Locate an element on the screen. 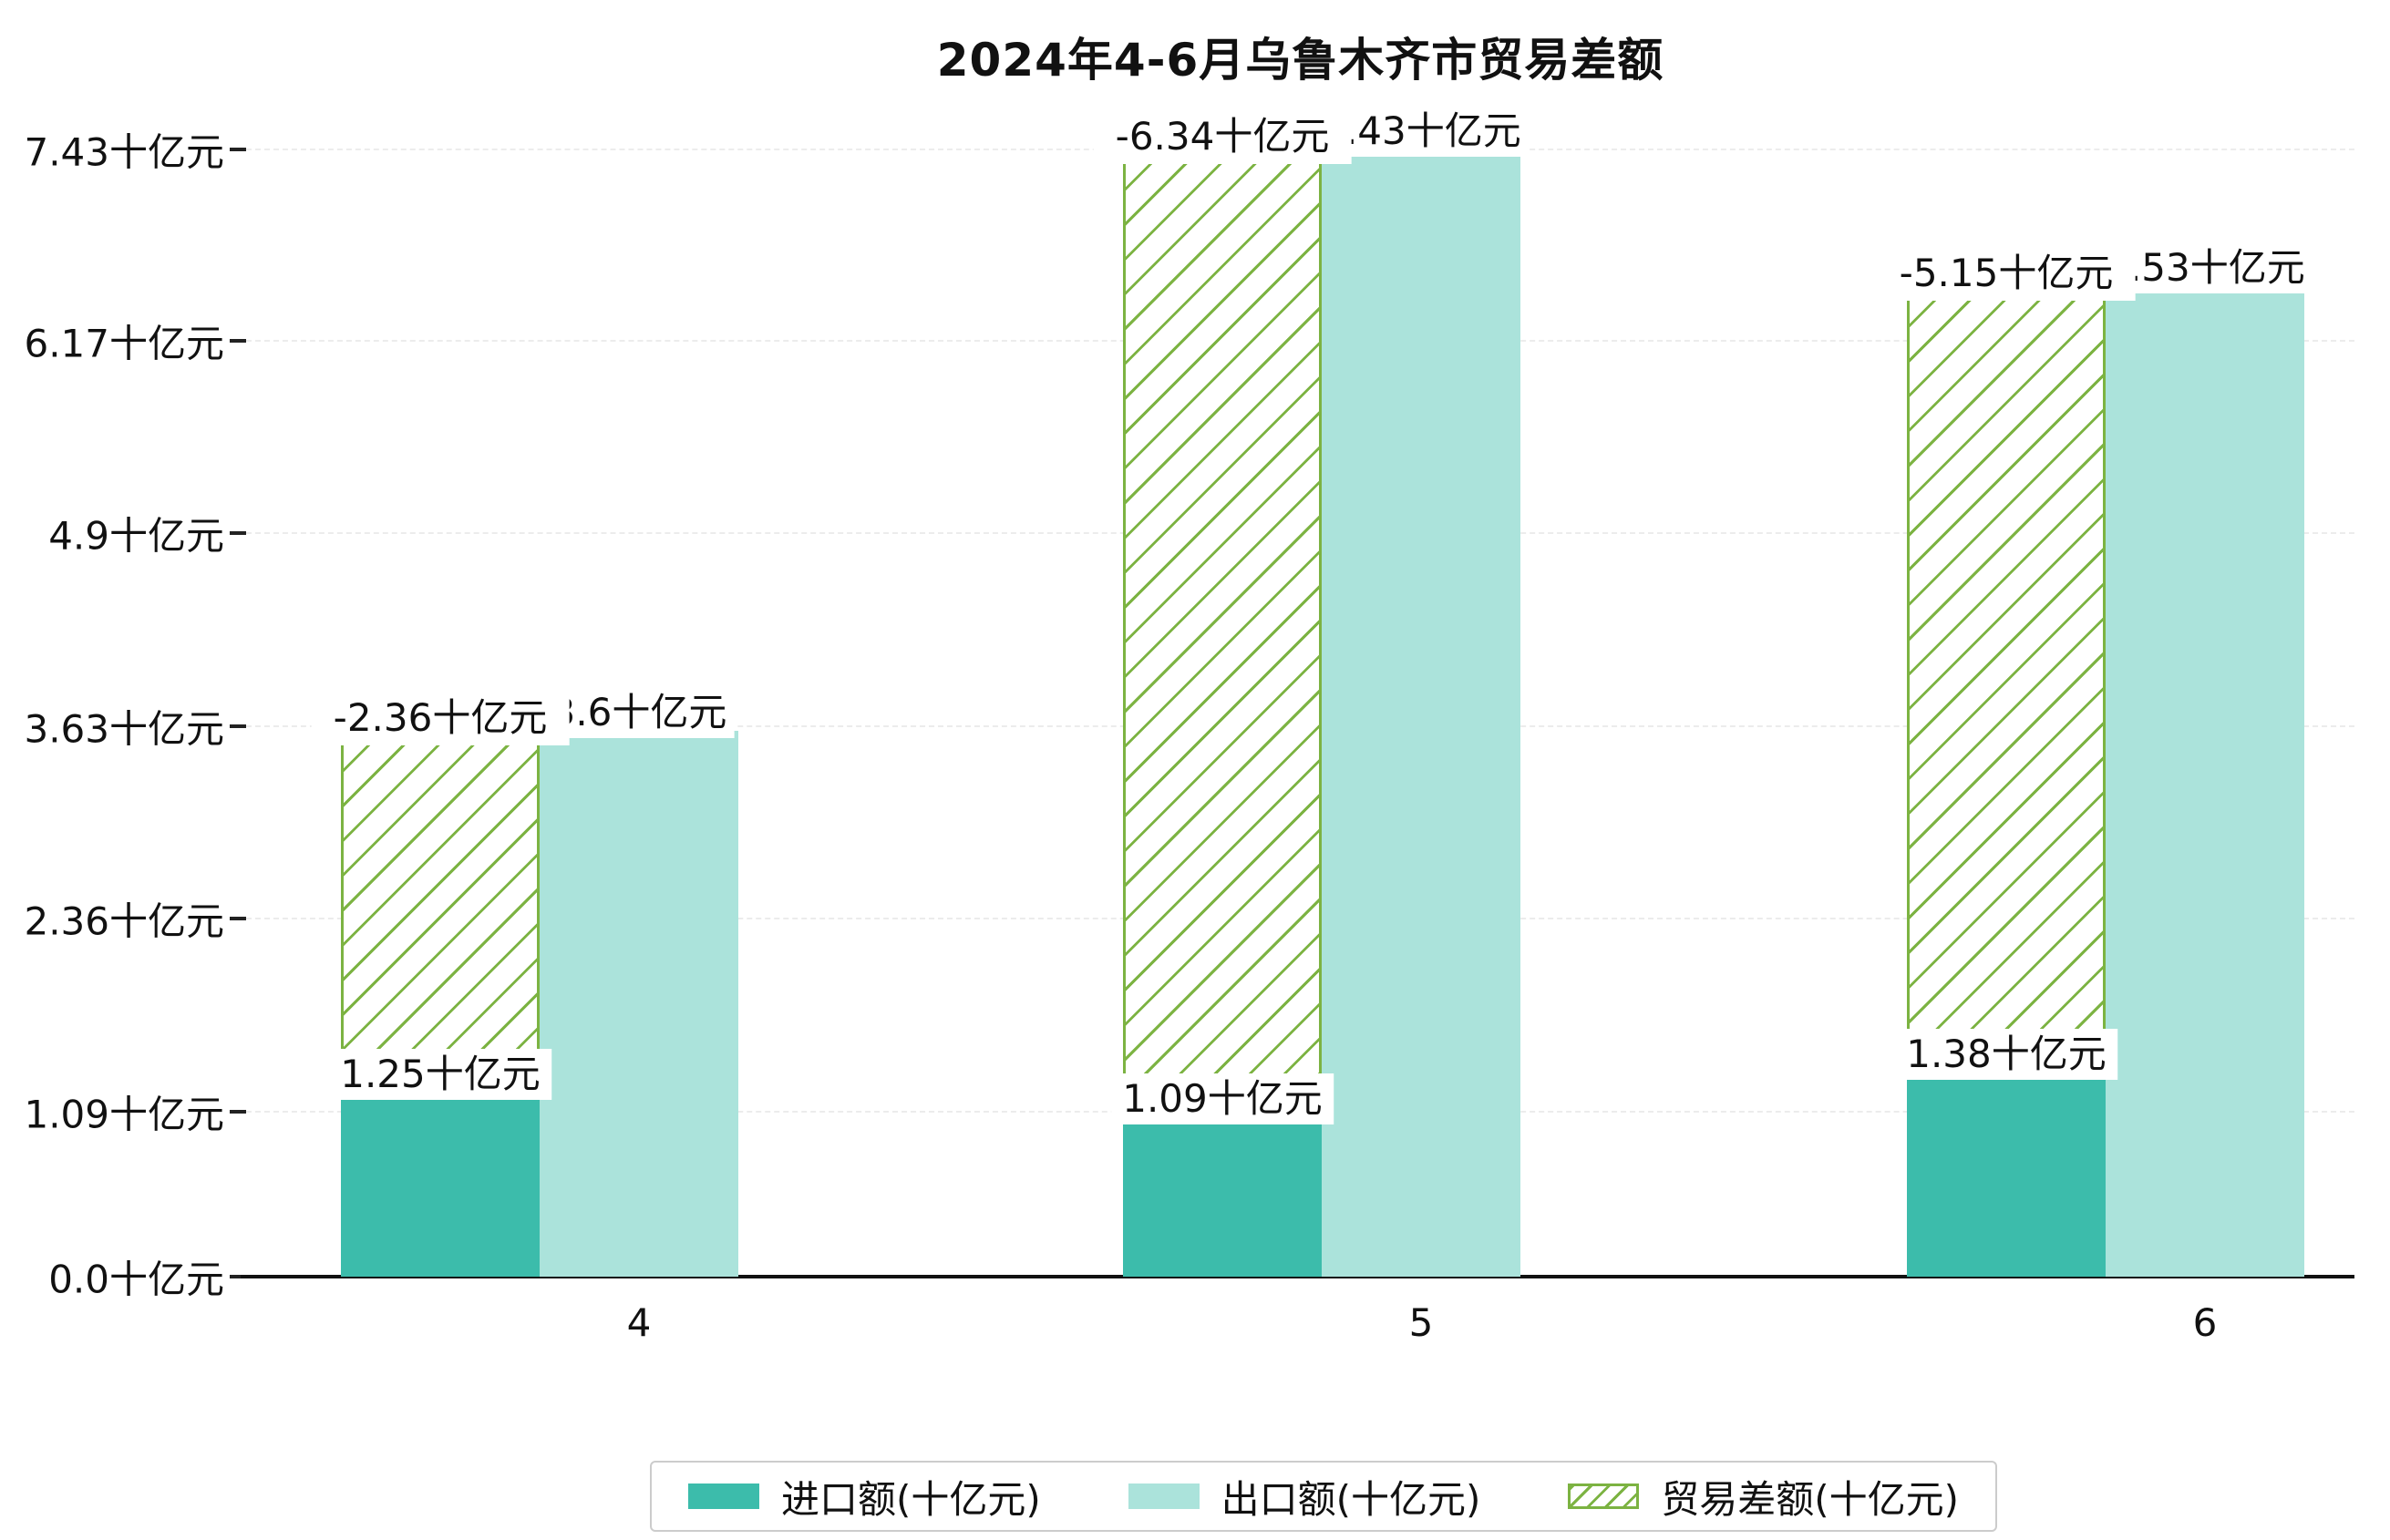 Image resolution: width=2390 pixels, height=1540 pixels. legend: 进口额(十亿元) 出口额(十亿元) 贸易差额(十亿元) is located at coordinates (1323, 1496).